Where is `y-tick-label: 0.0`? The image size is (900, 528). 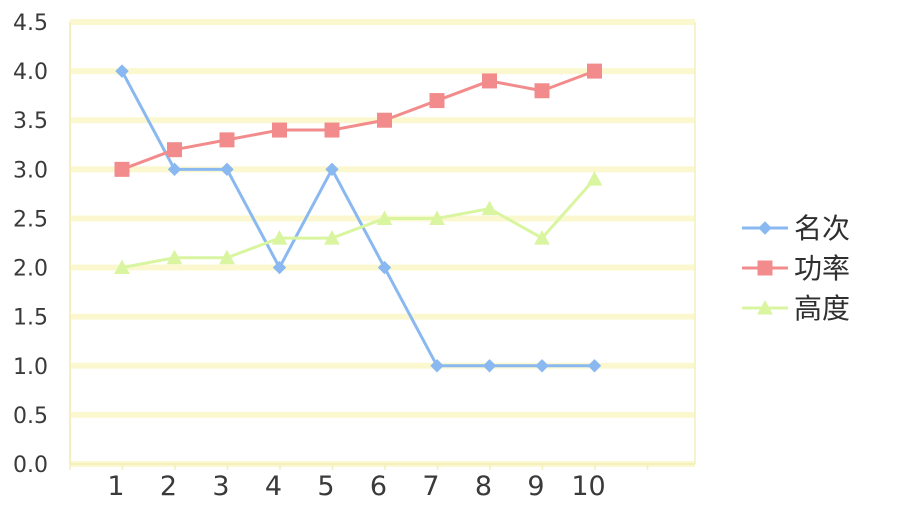
y-tick-label: 0.0 is located at coordinates (30, 465).